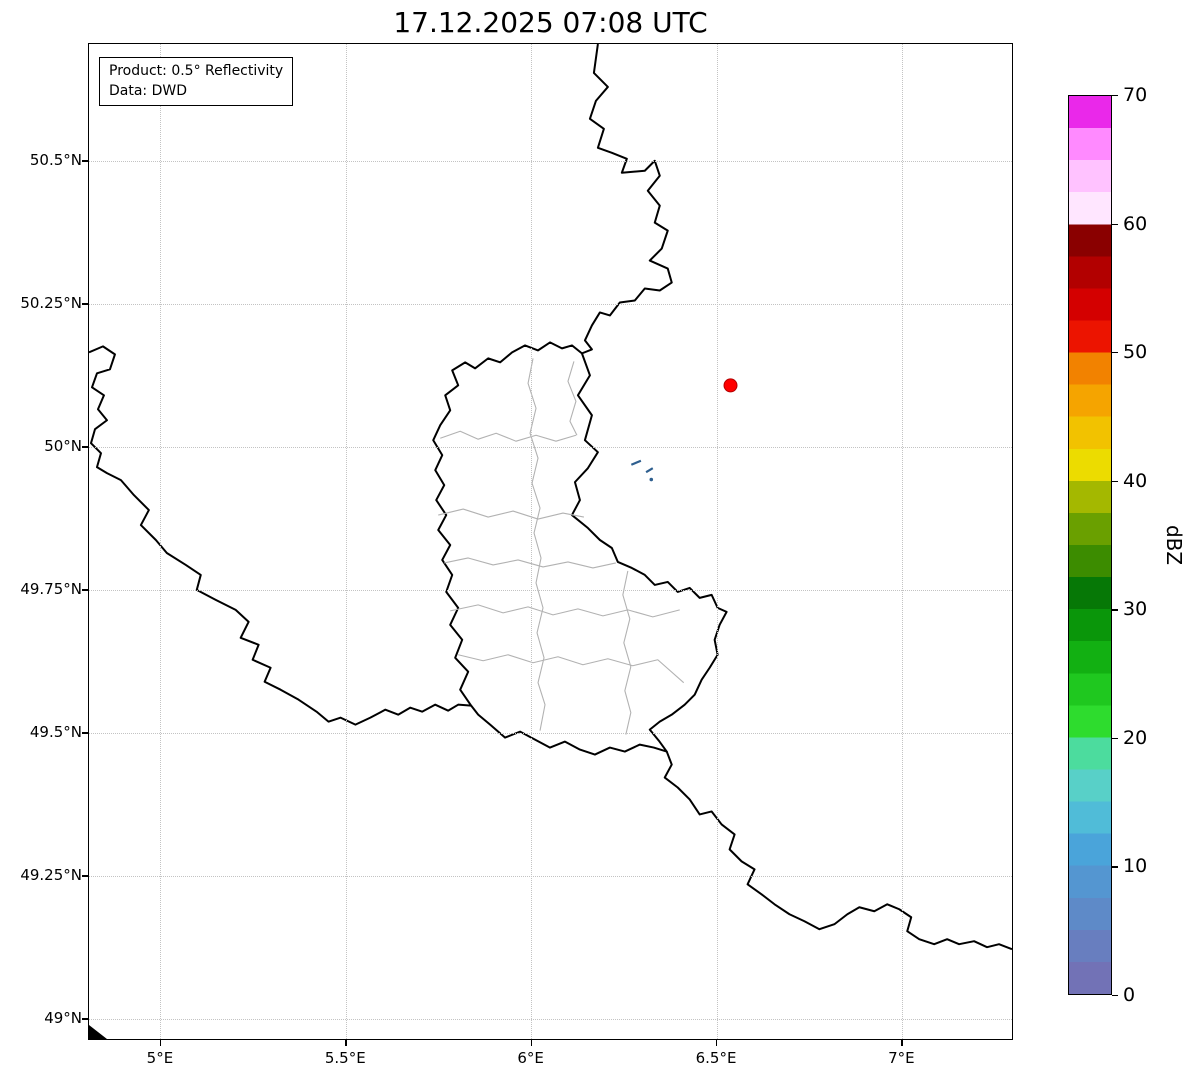  Describe the element at coordinates (627, 199) in the screenshot. I see `belgium-germany-border` at that location.